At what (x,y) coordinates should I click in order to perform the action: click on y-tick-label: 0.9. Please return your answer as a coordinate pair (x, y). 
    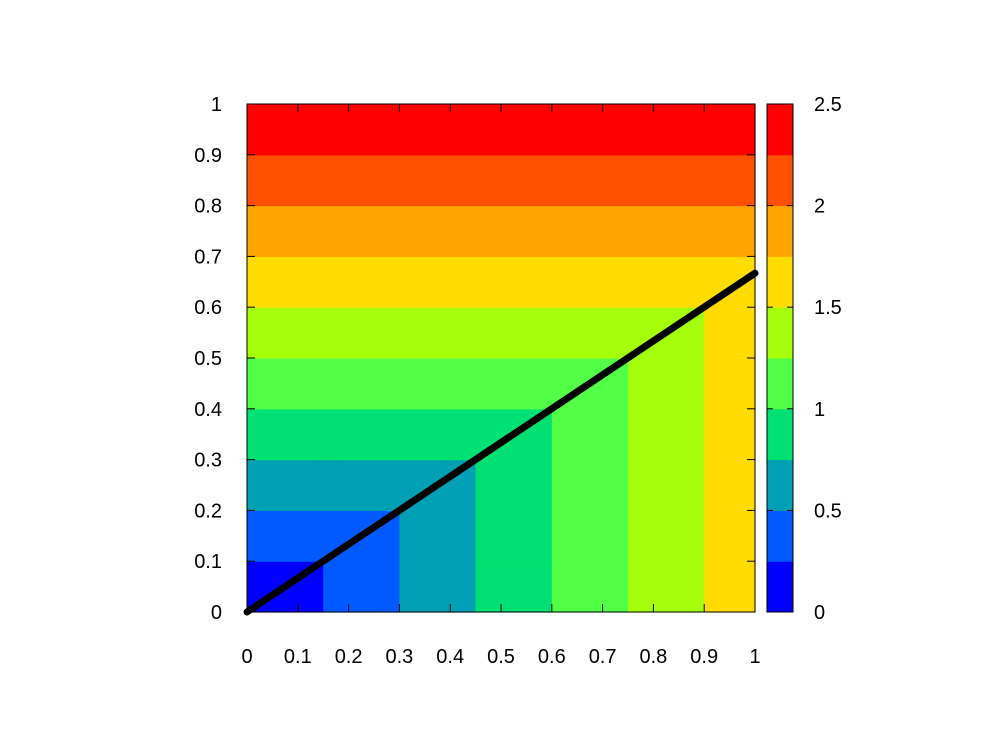
    Looking at the image, I should click on (208, 156).